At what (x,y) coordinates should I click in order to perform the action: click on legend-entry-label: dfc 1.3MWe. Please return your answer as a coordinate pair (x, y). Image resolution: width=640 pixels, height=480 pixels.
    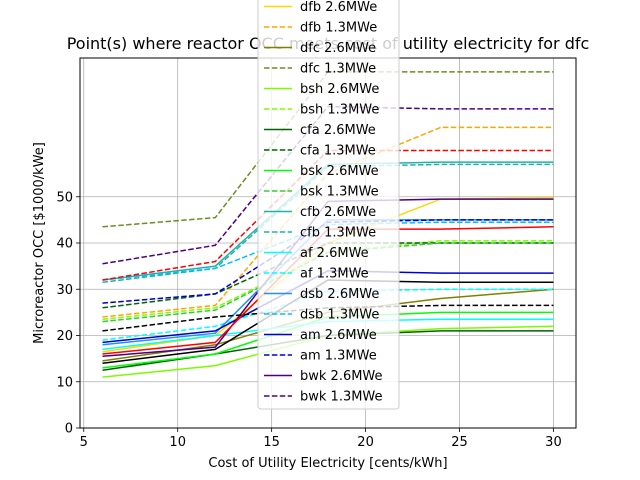
    Looking at the image, I should click on (338, 69).